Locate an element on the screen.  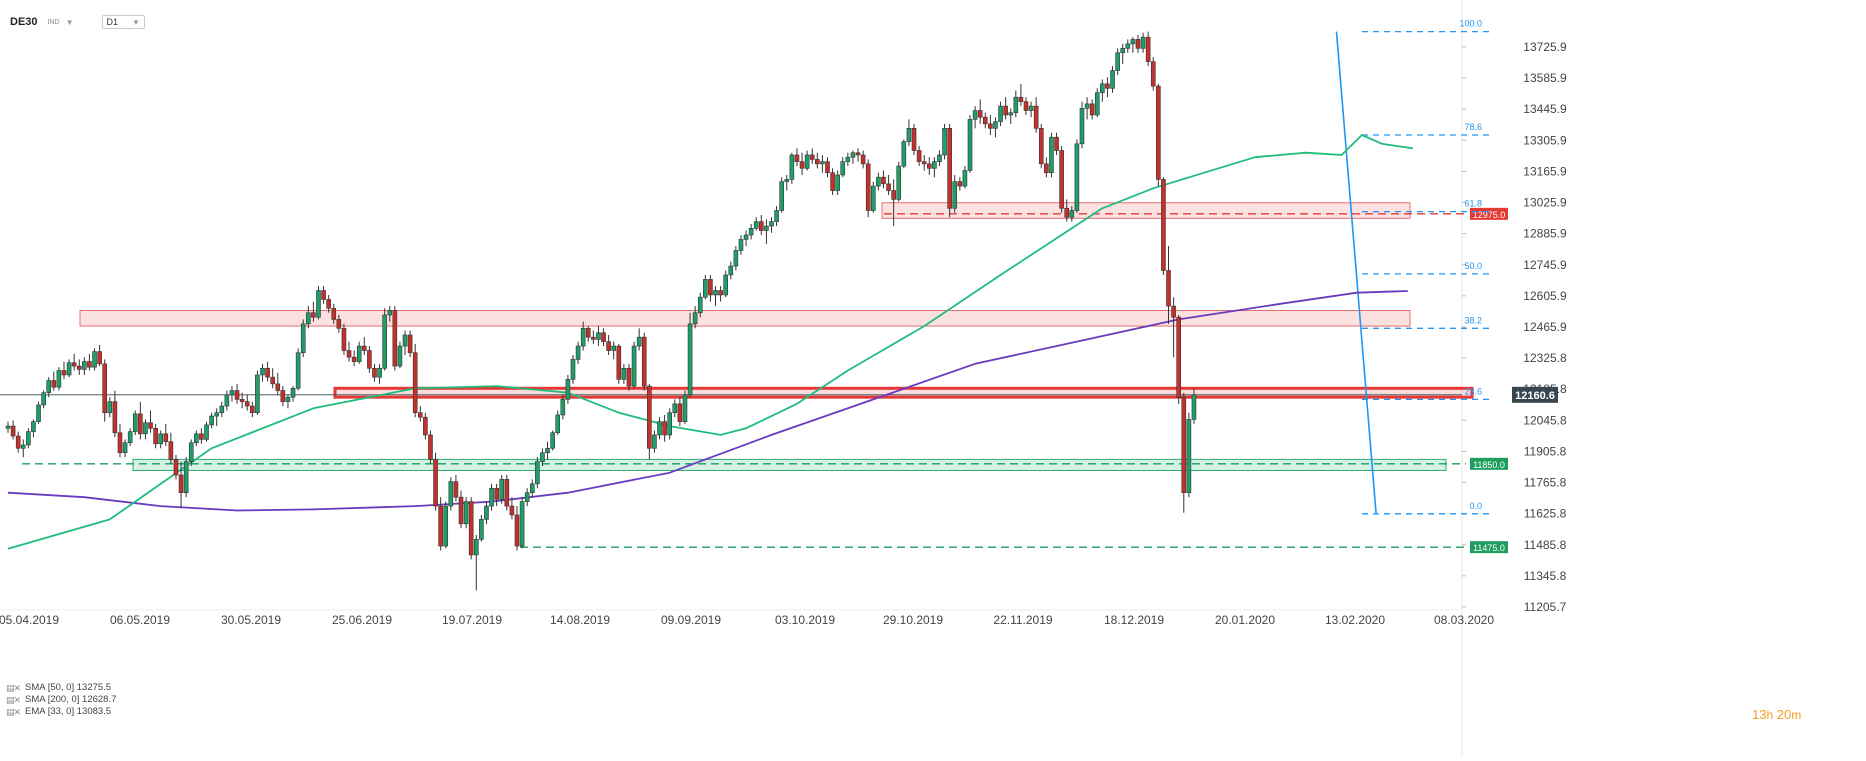
y-tick-label: 12465.9 is located at coordinates (1545, 327).